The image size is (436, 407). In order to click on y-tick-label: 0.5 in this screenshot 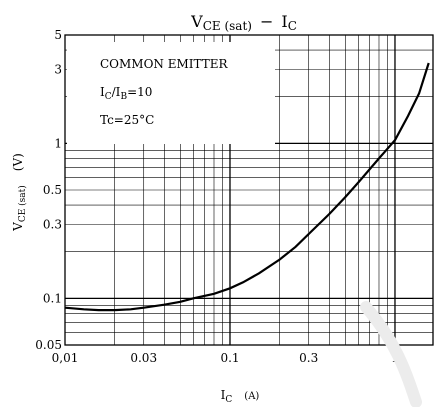, I will do `click(52, 190)`.